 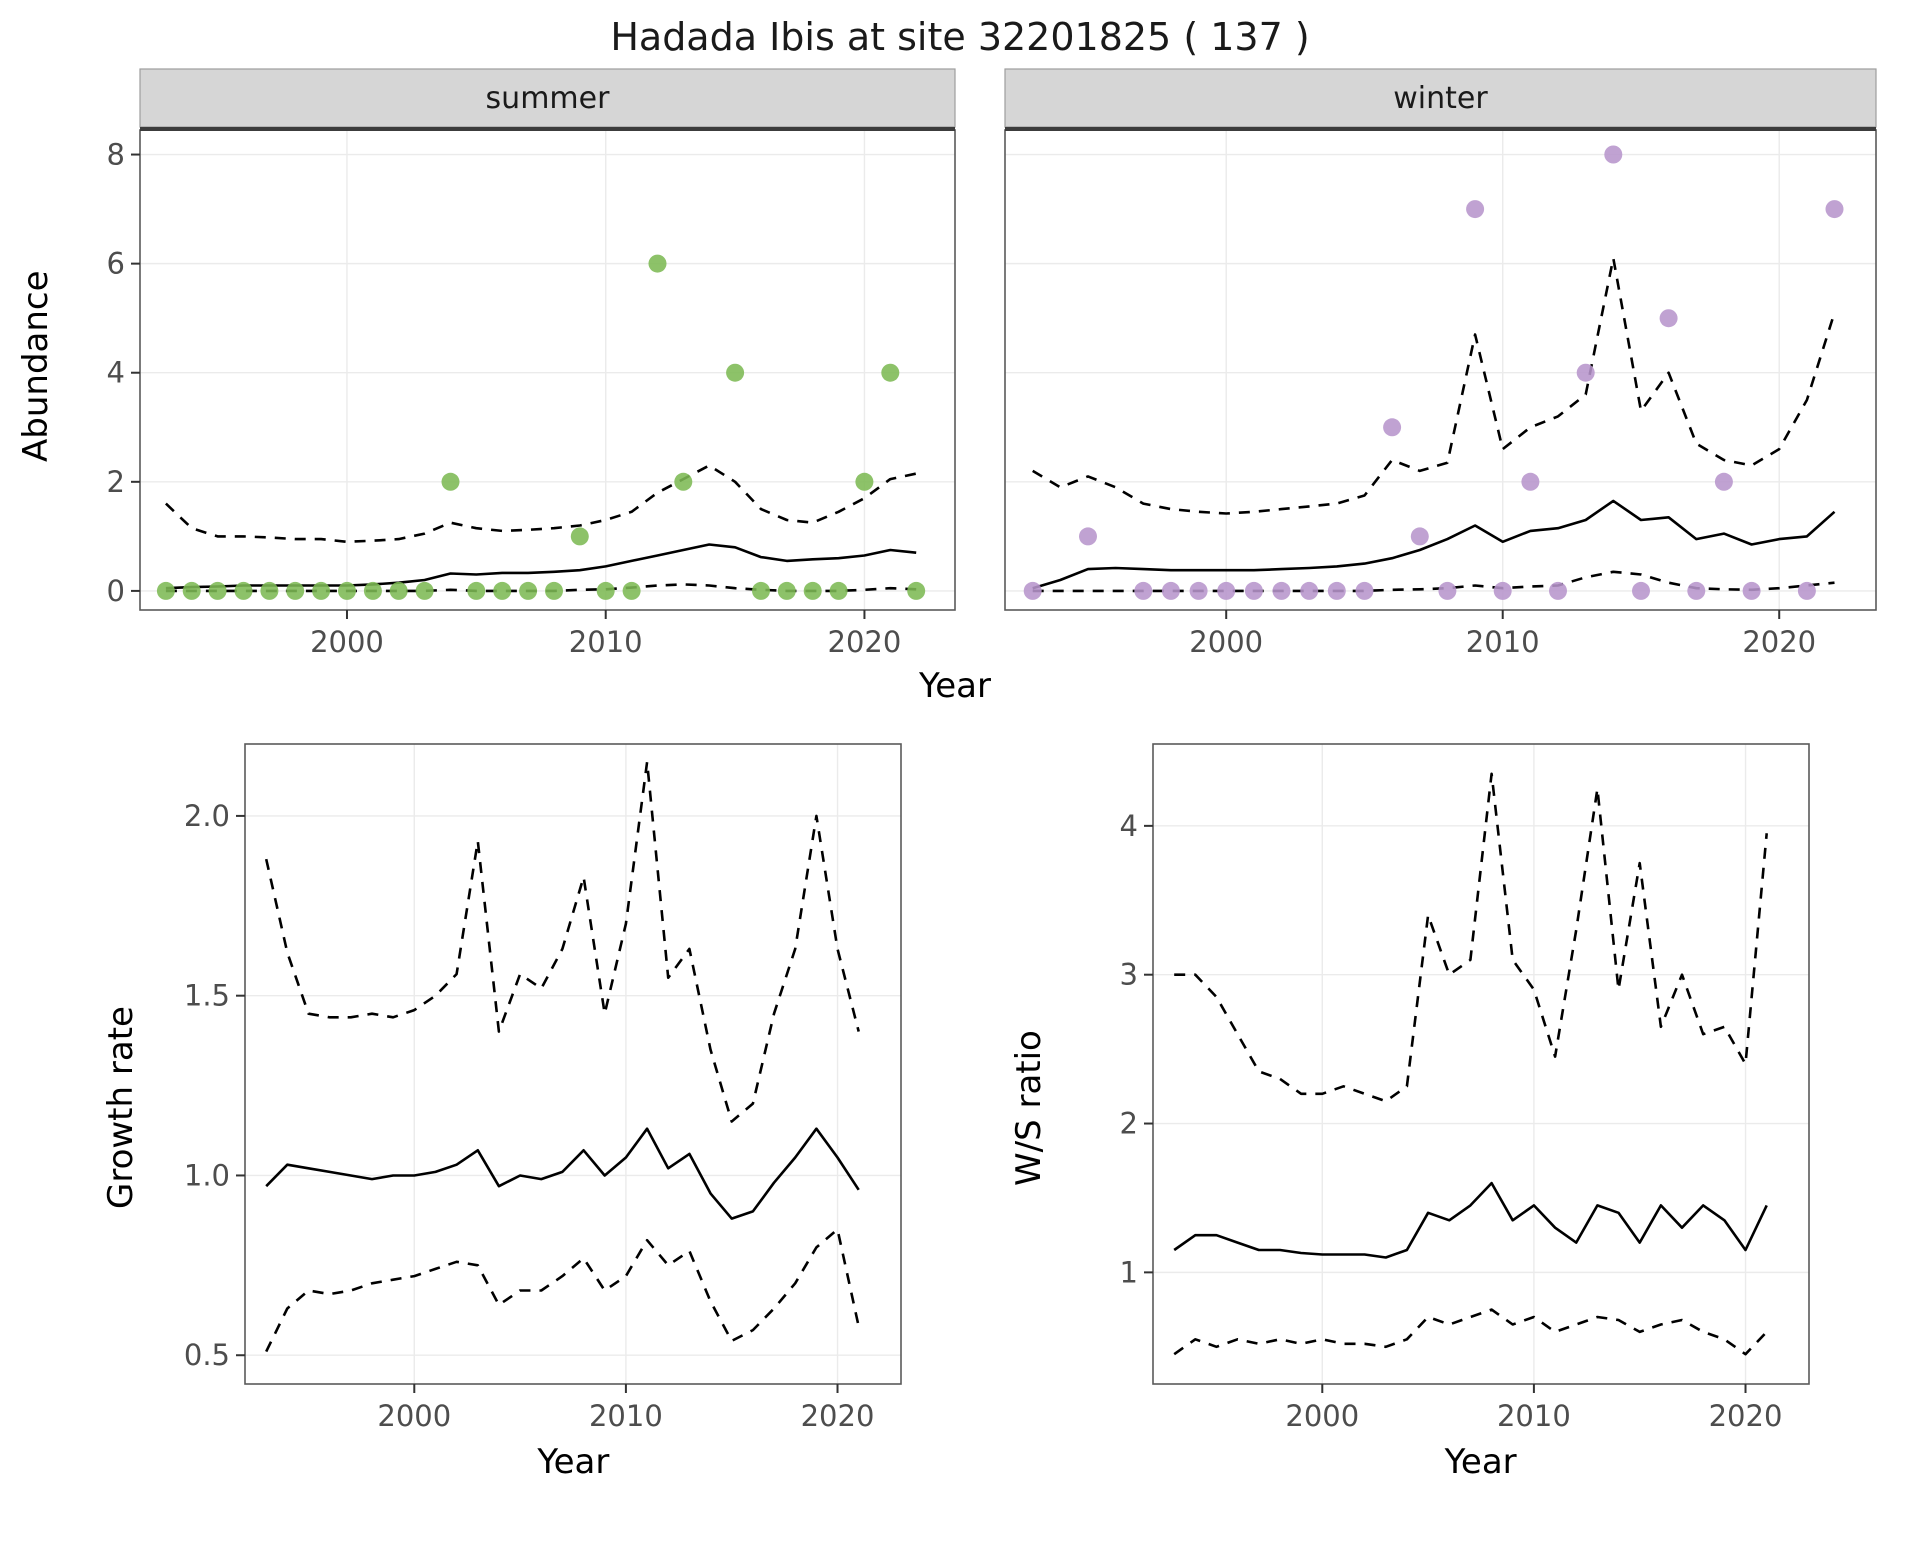 I want to click on growth-rate-fit-median-line, so click(x=563, y=1173).